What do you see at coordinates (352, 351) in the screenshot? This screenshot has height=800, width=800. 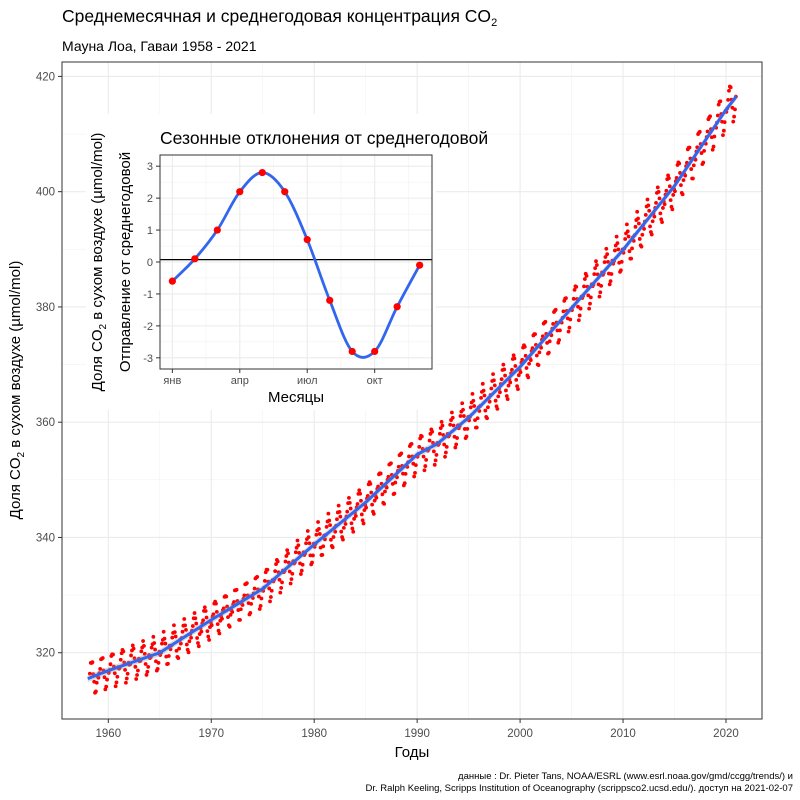 I see `seasonal-point-сен` at bounding box center [352, 351].